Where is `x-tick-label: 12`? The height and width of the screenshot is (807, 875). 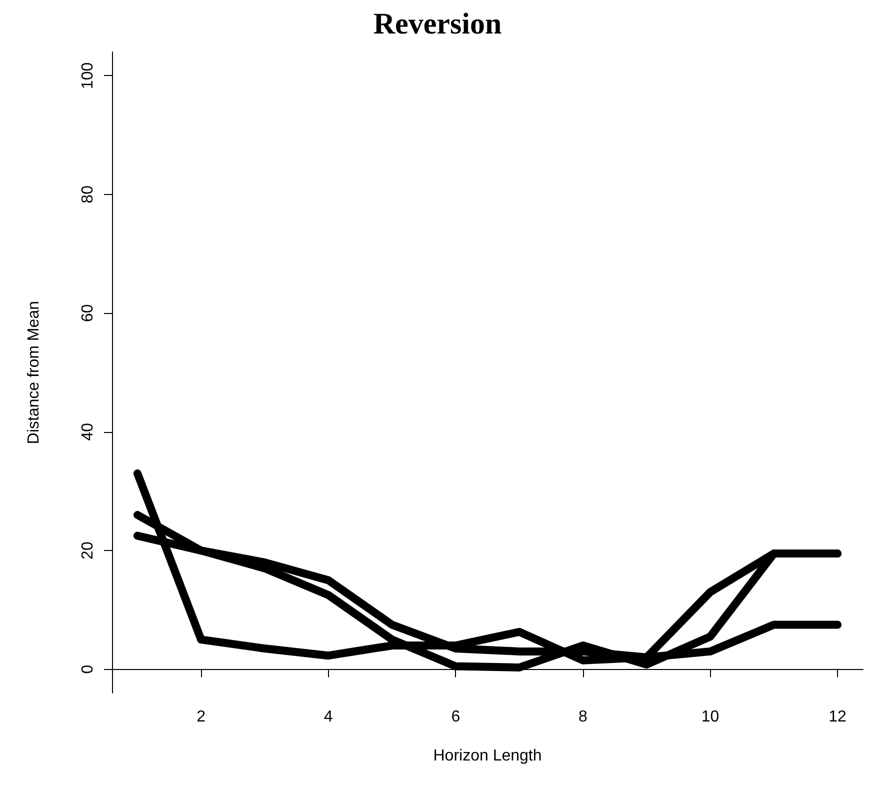
x-tick-label: 12 is located at coordinates (837, 717).